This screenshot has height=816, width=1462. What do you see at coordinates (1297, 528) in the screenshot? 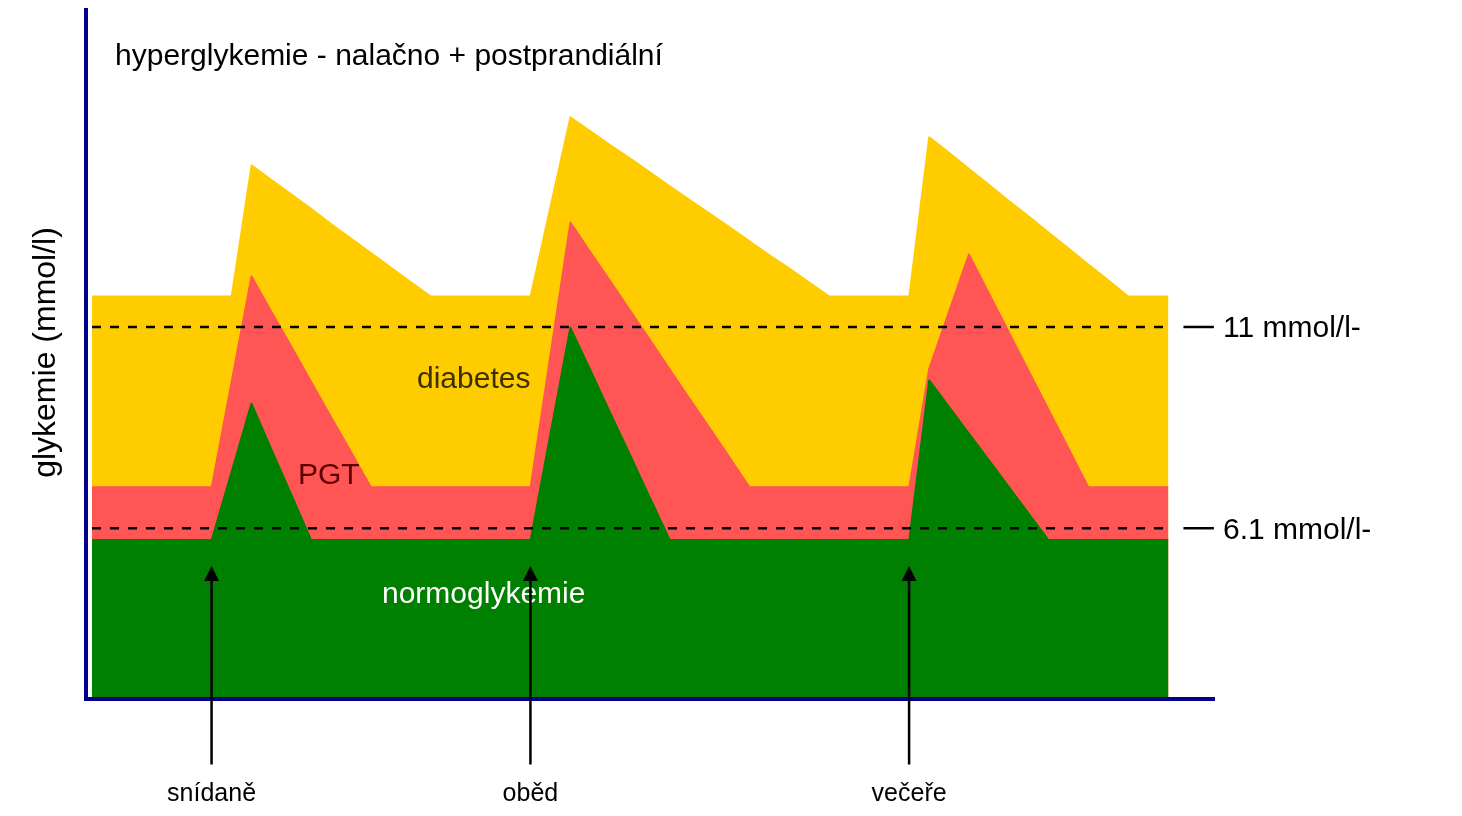
I see `ref-line-label: 6.1 mmol/l-` at bounding box center [1297, 528].